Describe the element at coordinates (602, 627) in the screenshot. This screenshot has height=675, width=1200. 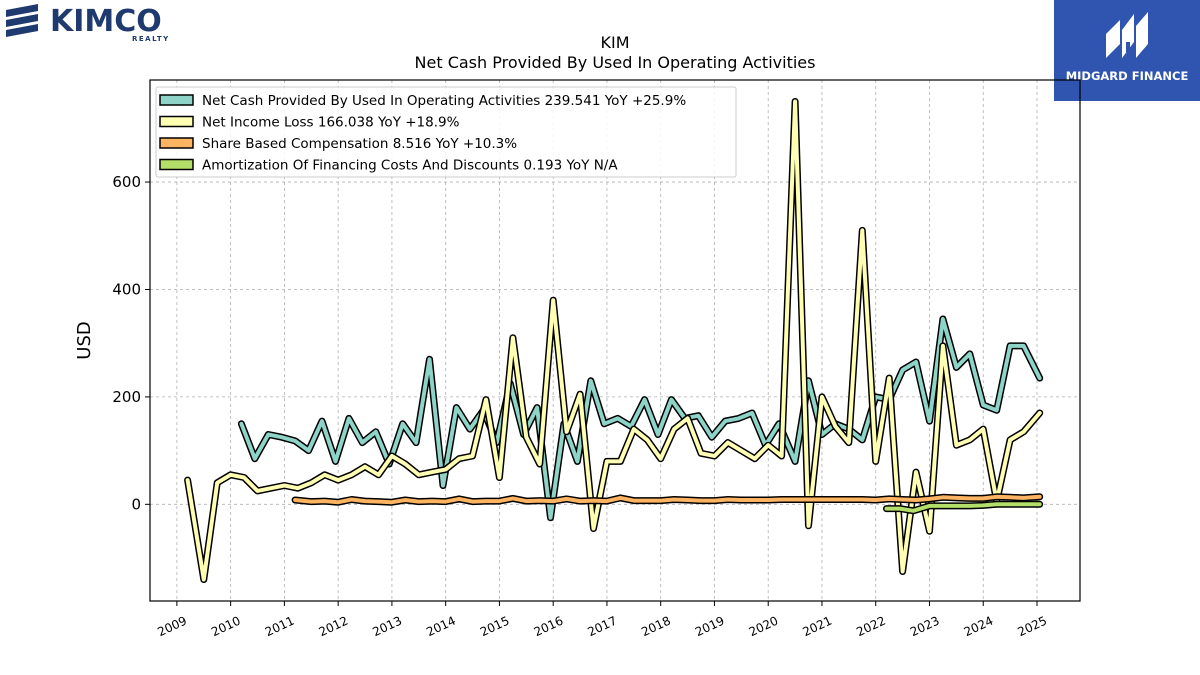
I see `x-tick-label: 2017` at that location.